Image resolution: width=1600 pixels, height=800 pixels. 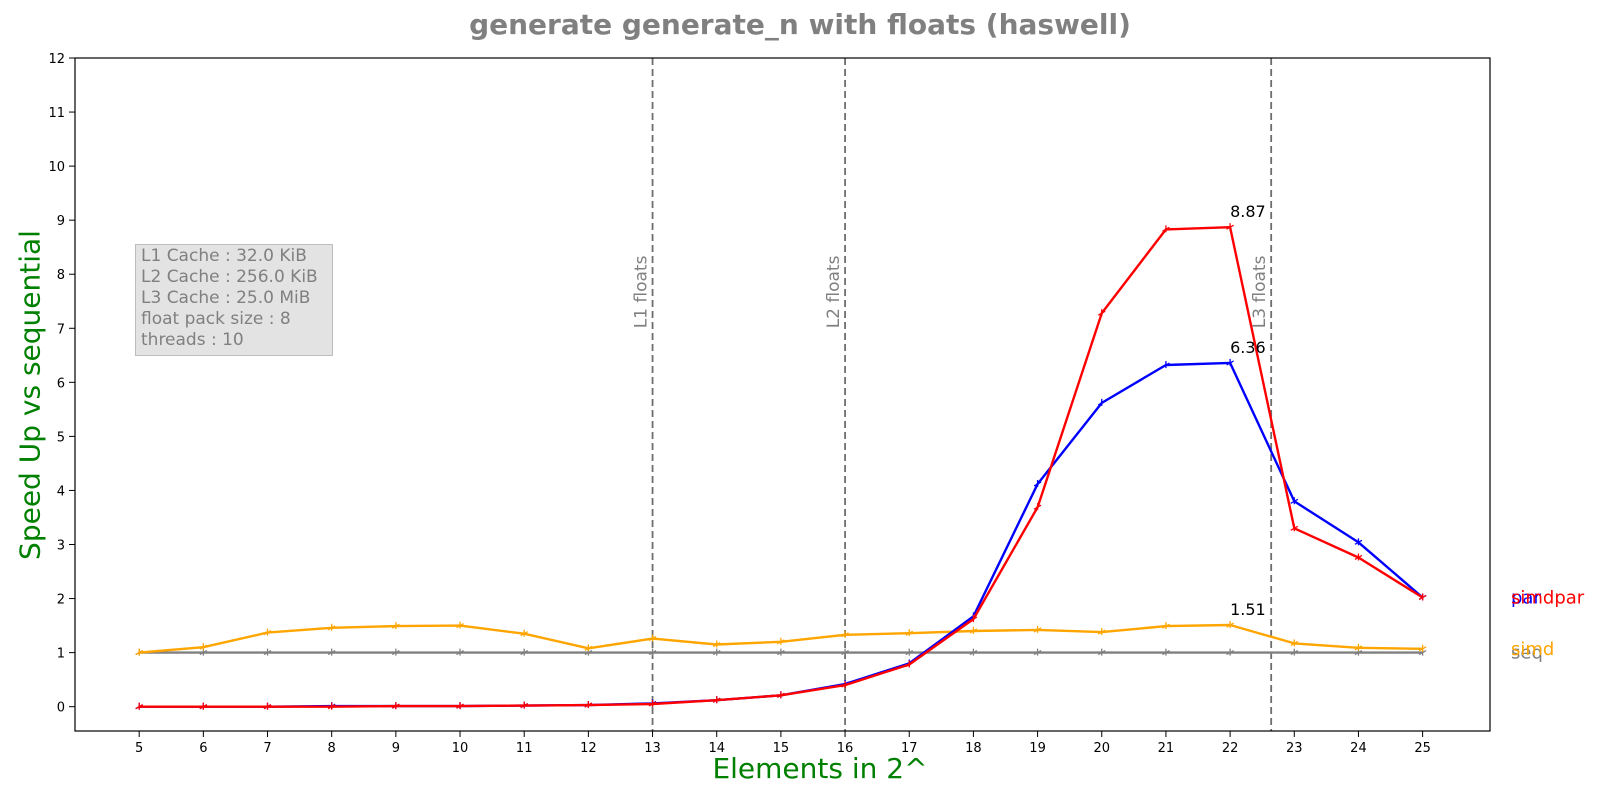 I want to click on x-tick-label: 13, so click(x=652, y=748).